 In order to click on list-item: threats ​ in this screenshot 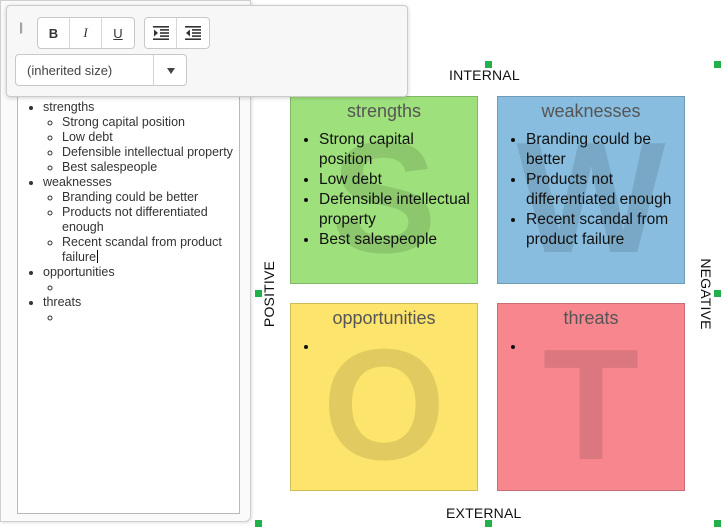, I will do `click(141, 310)`.